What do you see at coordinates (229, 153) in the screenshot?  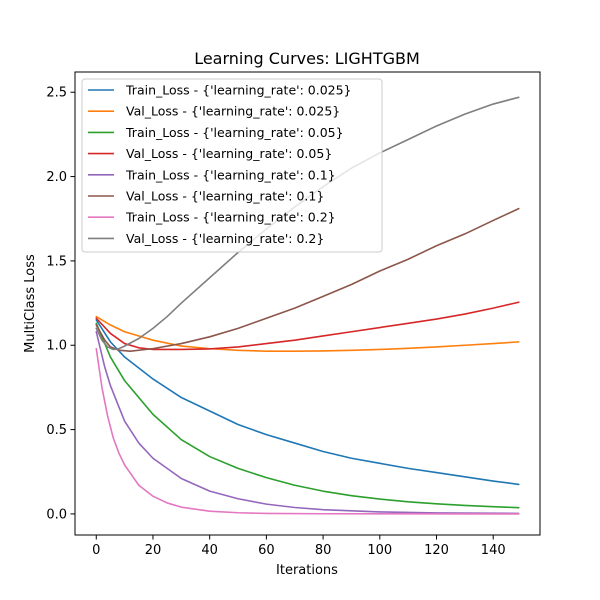 I see `legend-label-4: Val_Loss - {'learning_rate': 0.05}` at bounding box center [229, 153].